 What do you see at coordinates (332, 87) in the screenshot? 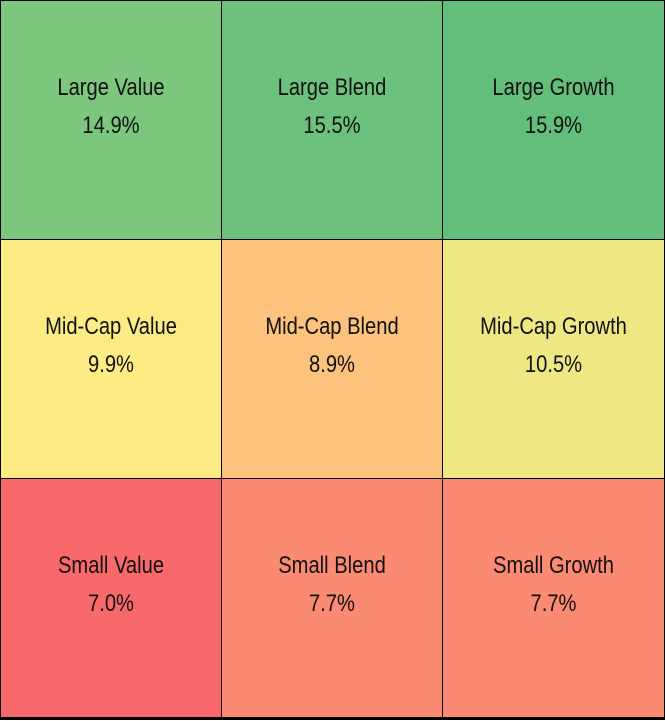
I see `cell-label: Large Blend` at bounding box center [332, 87].